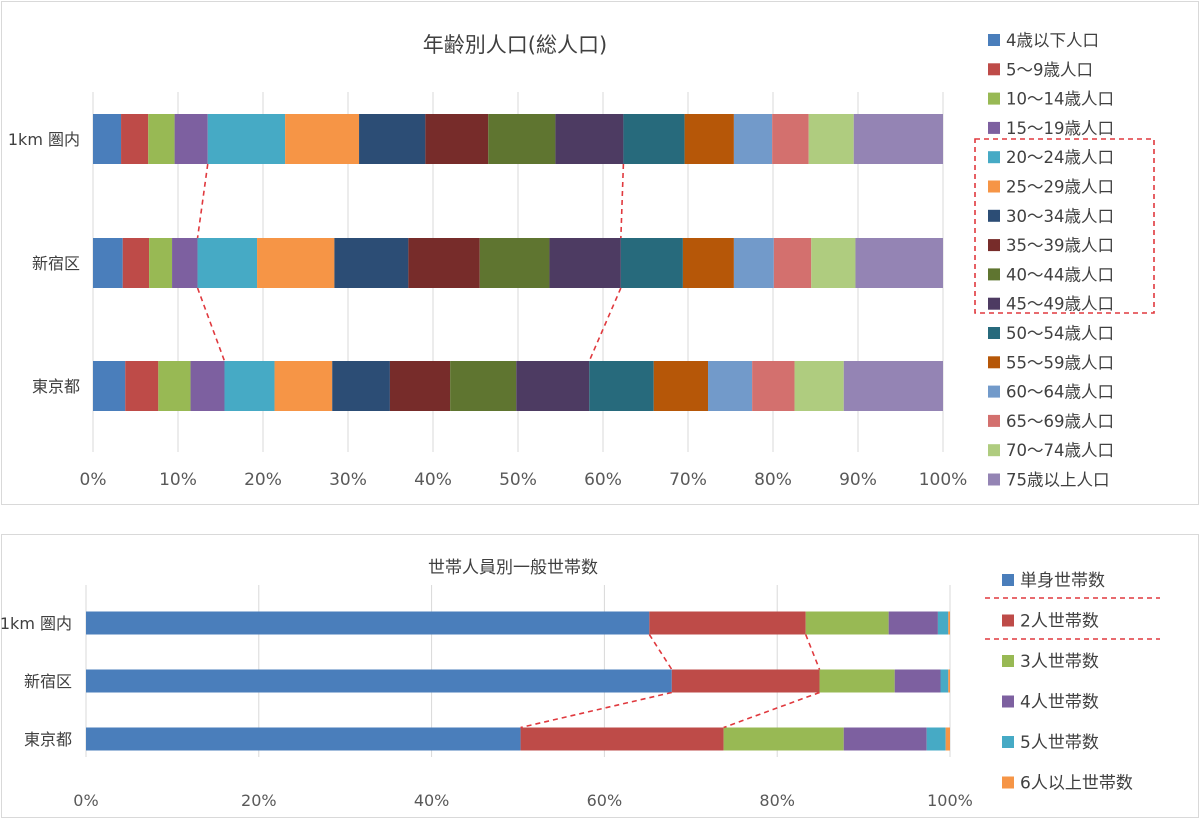  I want to click on legend-label: 10～14歳人口, so click(1060, 99).